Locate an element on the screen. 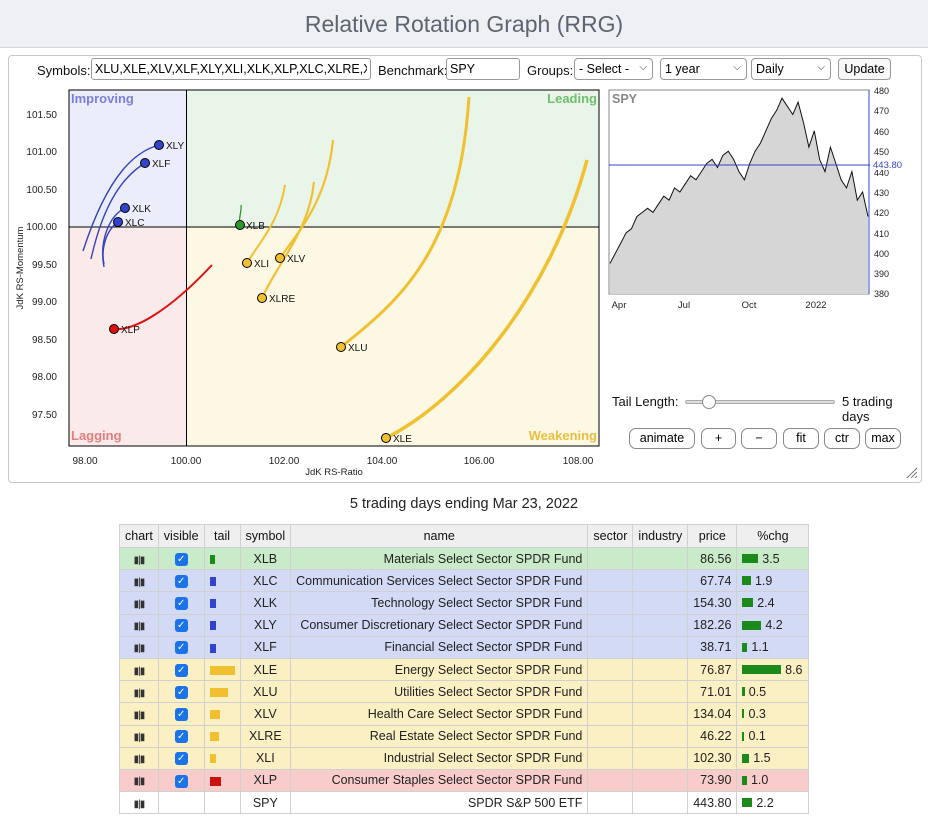  symbol-cell: XLU is located at coordinates (265, 692).